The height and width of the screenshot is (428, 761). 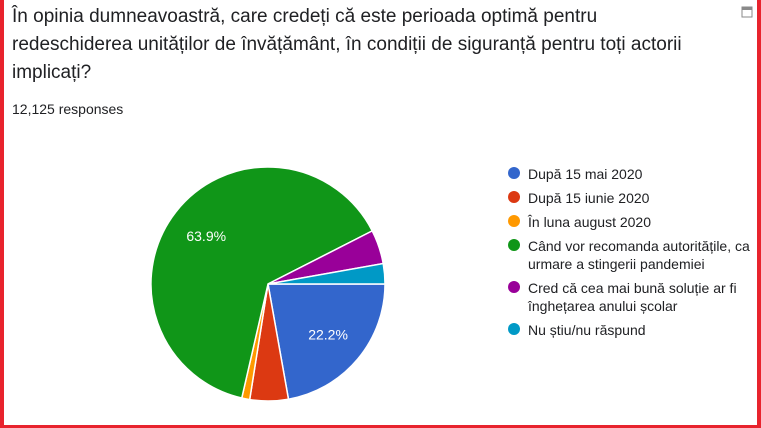 I want to click on legend-item: După 15 iunie 2020, so click(x=630, y=198).